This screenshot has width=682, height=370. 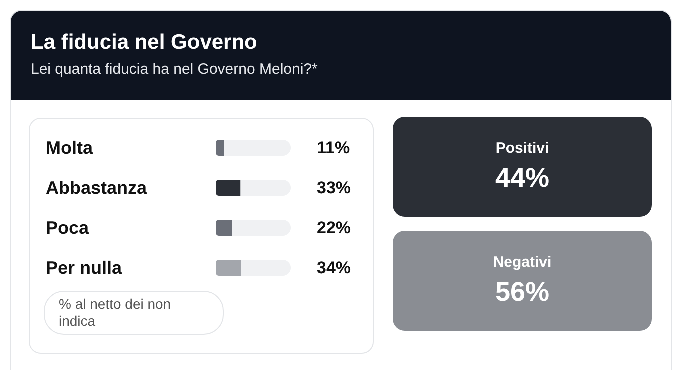 I want to click on chart-title: La fiducia nel Governo, so click(x=144, y=43).